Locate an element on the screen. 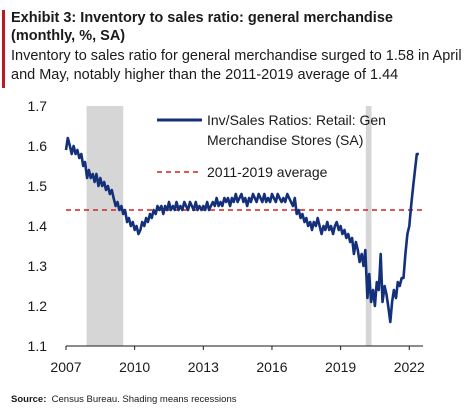 This screenshot has height=418, width=469. y-tick-label: 1.4 is located at coordinates (38, 226).